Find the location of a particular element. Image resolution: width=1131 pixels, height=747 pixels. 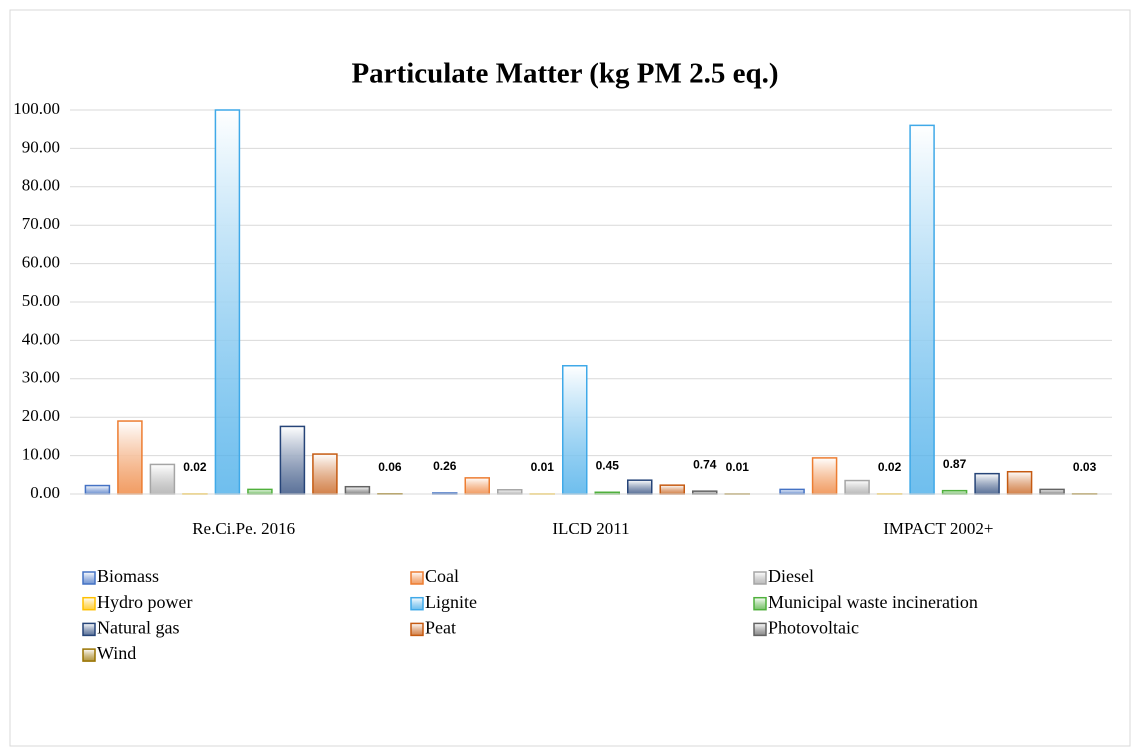

data-label: 0.74 is located at coordinates (705, 464).